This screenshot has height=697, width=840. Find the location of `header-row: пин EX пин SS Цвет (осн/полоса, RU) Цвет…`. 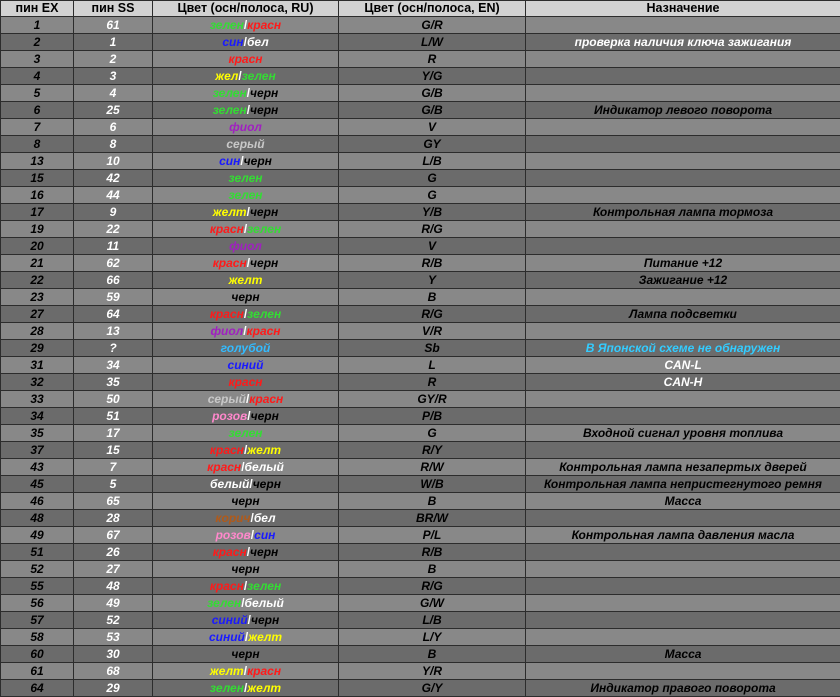

header-row: пин EX пин SS Цвет (осн/полоса, RU) Цвет… is located at coordinates (420, 9).